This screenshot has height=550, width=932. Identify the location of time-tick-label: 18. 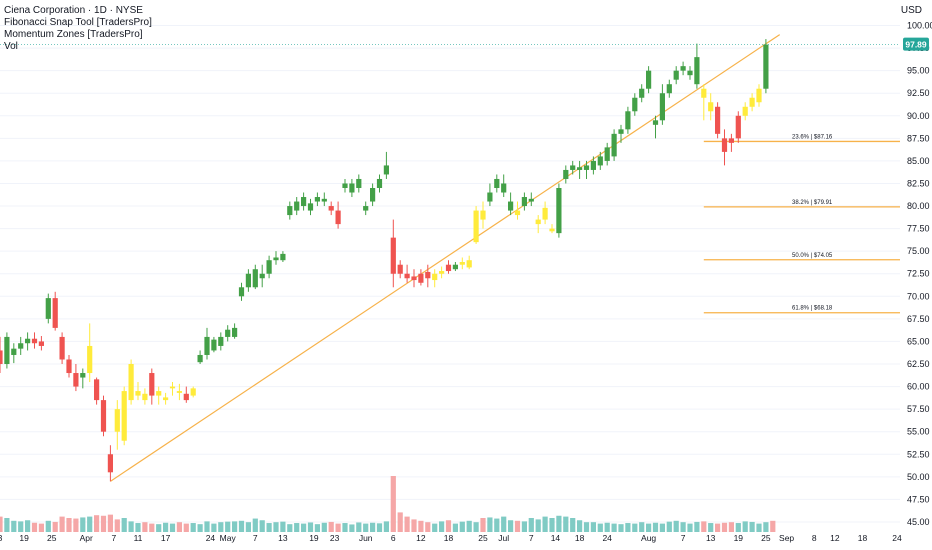
(580, 538).